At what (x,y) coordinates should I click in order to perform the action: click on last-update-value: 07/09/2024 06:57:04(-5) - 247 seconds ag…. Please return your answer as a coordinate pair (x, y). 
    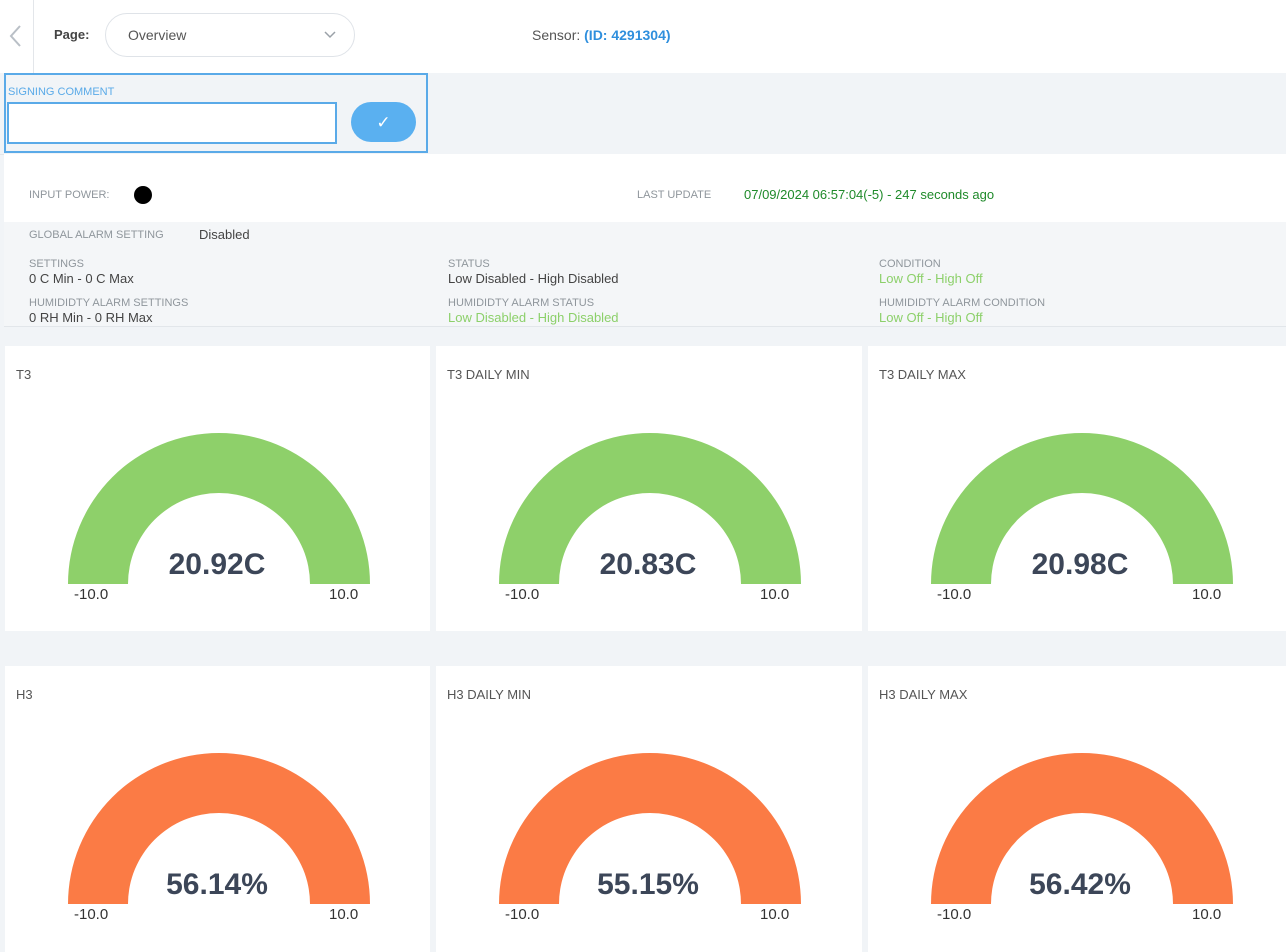
    Looking at the image, I should click on (869, 194).